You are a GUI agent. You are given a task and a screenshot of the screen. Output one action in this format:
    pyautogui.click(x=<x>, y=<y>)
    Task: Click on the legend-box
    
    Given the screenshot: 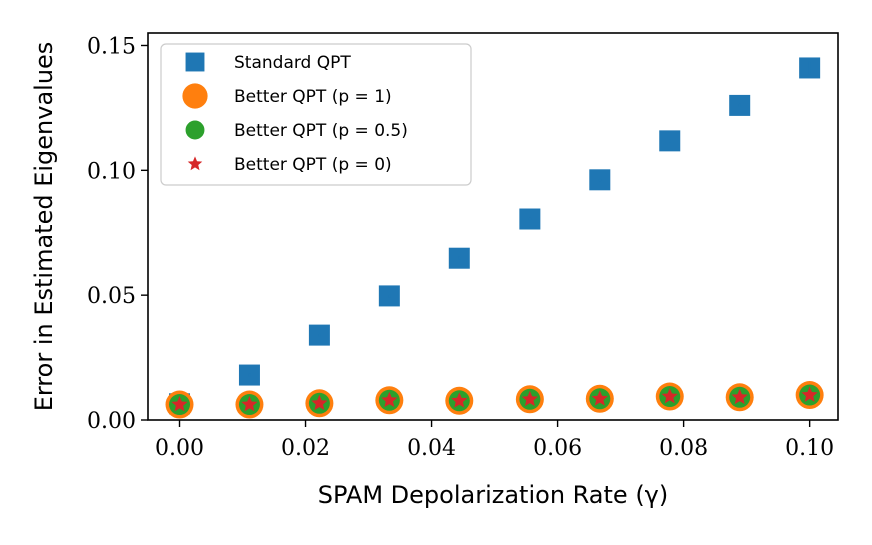 What is the action you would take?
    pyautogui.click(x=316, y=114)
    